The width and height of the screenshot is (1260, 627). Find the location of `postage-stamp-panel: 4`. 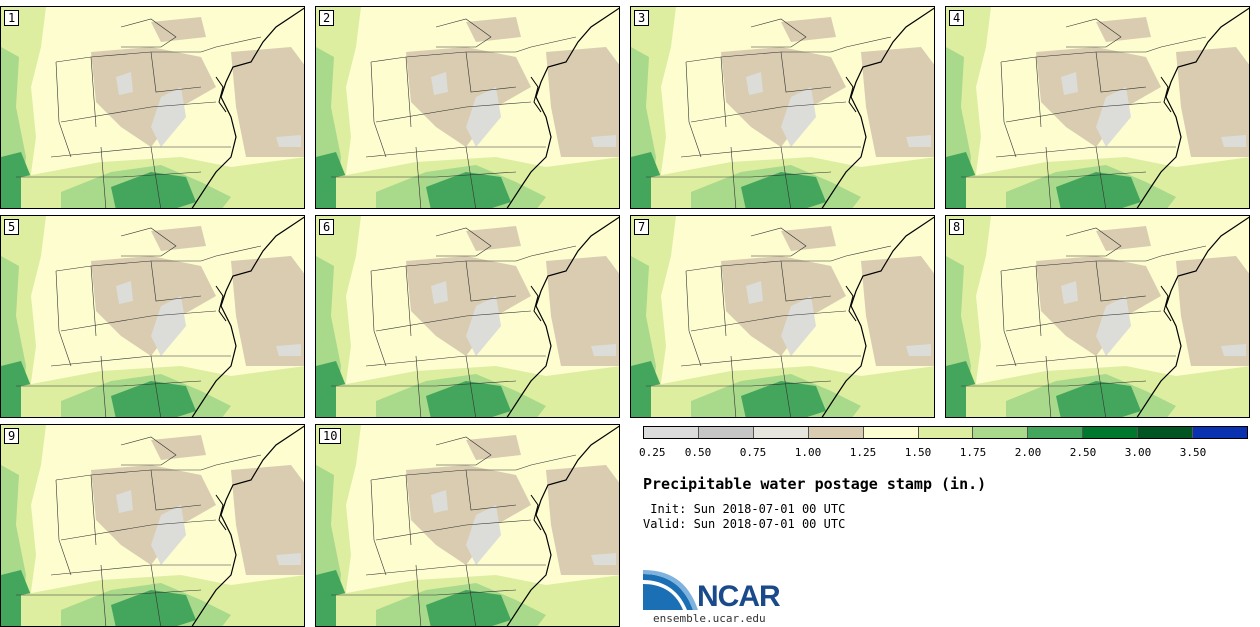

postage-stamp-panel: 4 is located at coordinates (1097, 107).